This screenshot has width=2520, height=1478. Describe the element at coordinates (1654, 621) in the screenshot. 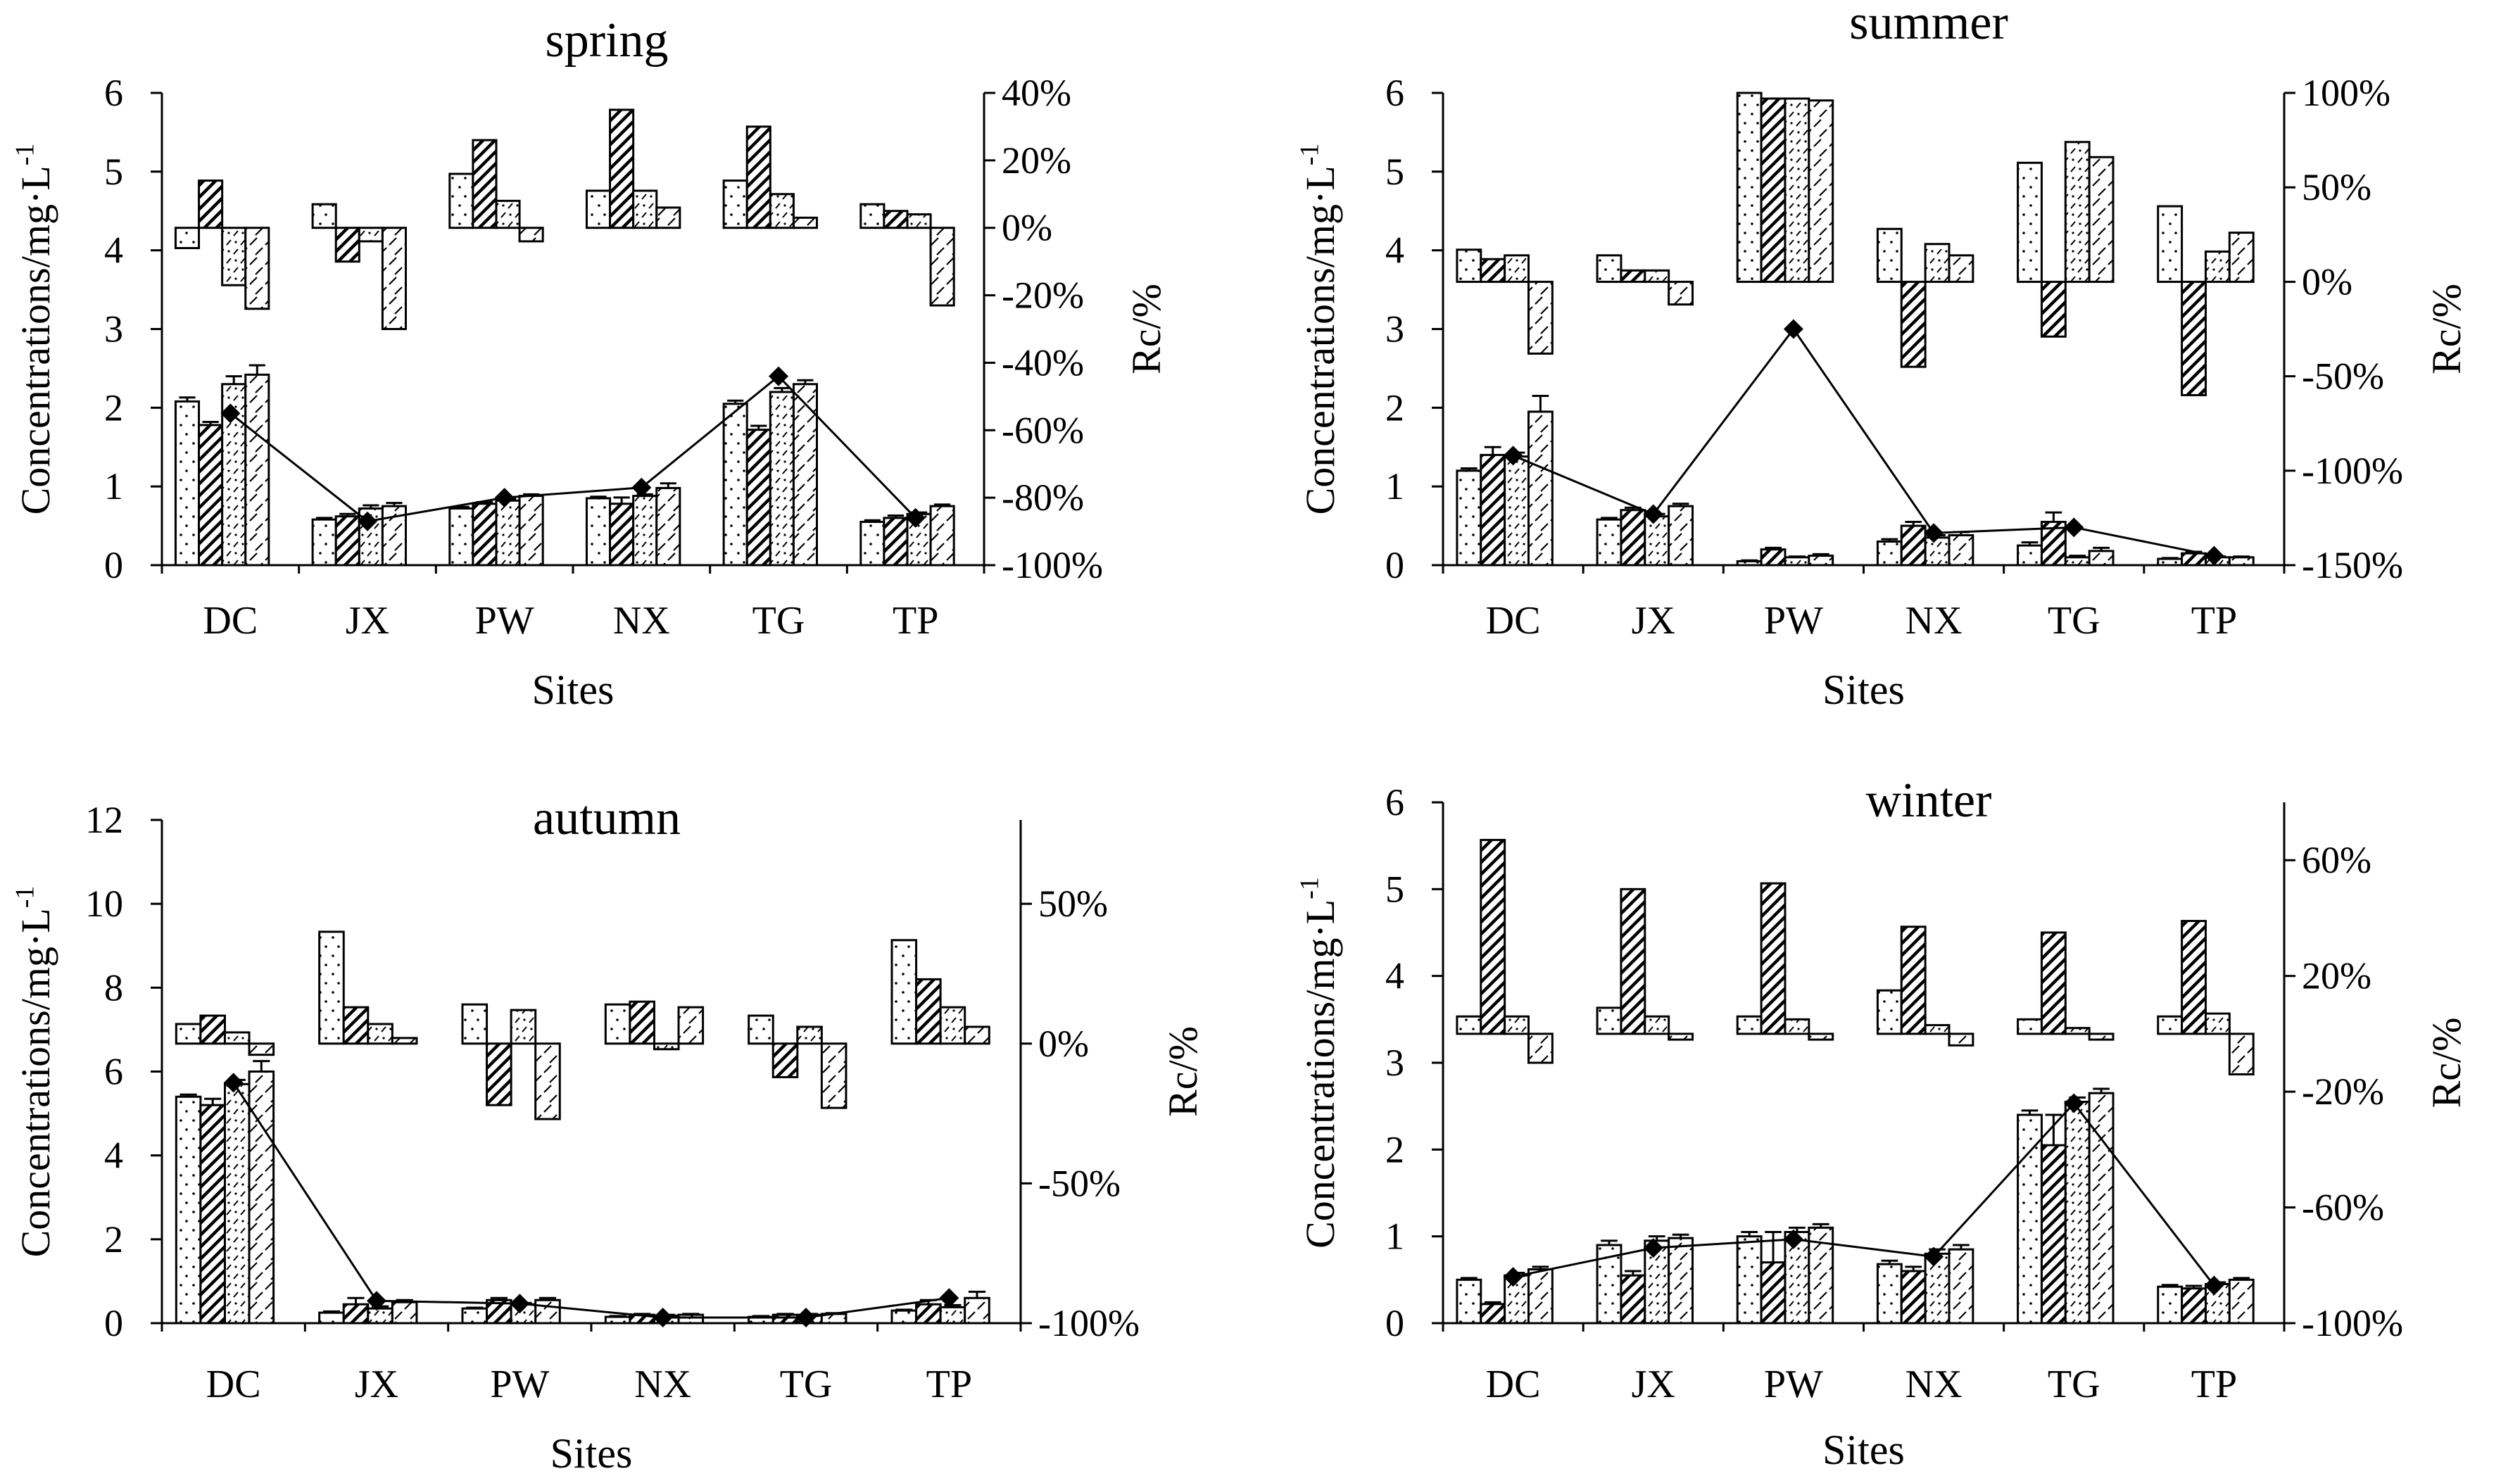

I see `x-tick-label: JX` at that location.